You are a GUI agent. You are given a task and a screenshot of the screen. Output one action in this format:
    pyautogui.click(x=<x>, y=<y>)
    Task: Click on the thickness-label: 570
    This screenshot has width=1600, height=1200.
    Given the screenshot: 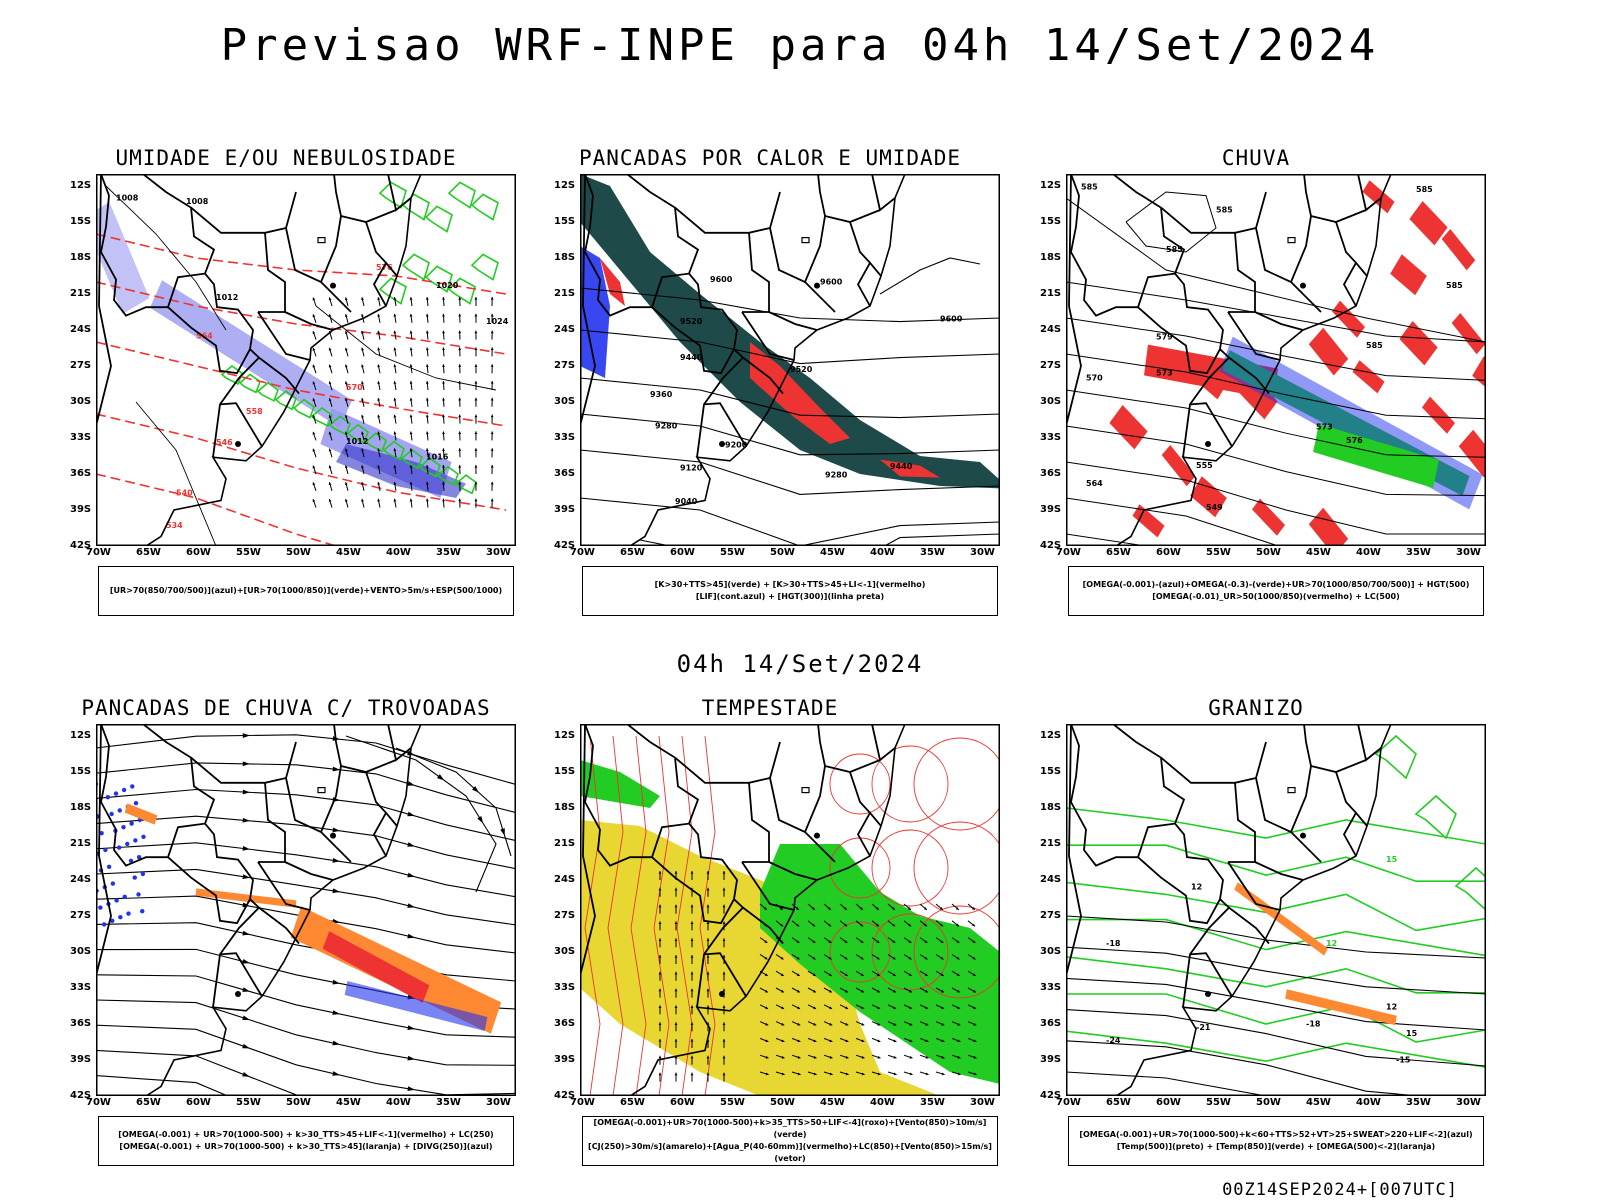 What is the action you would take?
    pyautogui.click(x=354, y=387)
    